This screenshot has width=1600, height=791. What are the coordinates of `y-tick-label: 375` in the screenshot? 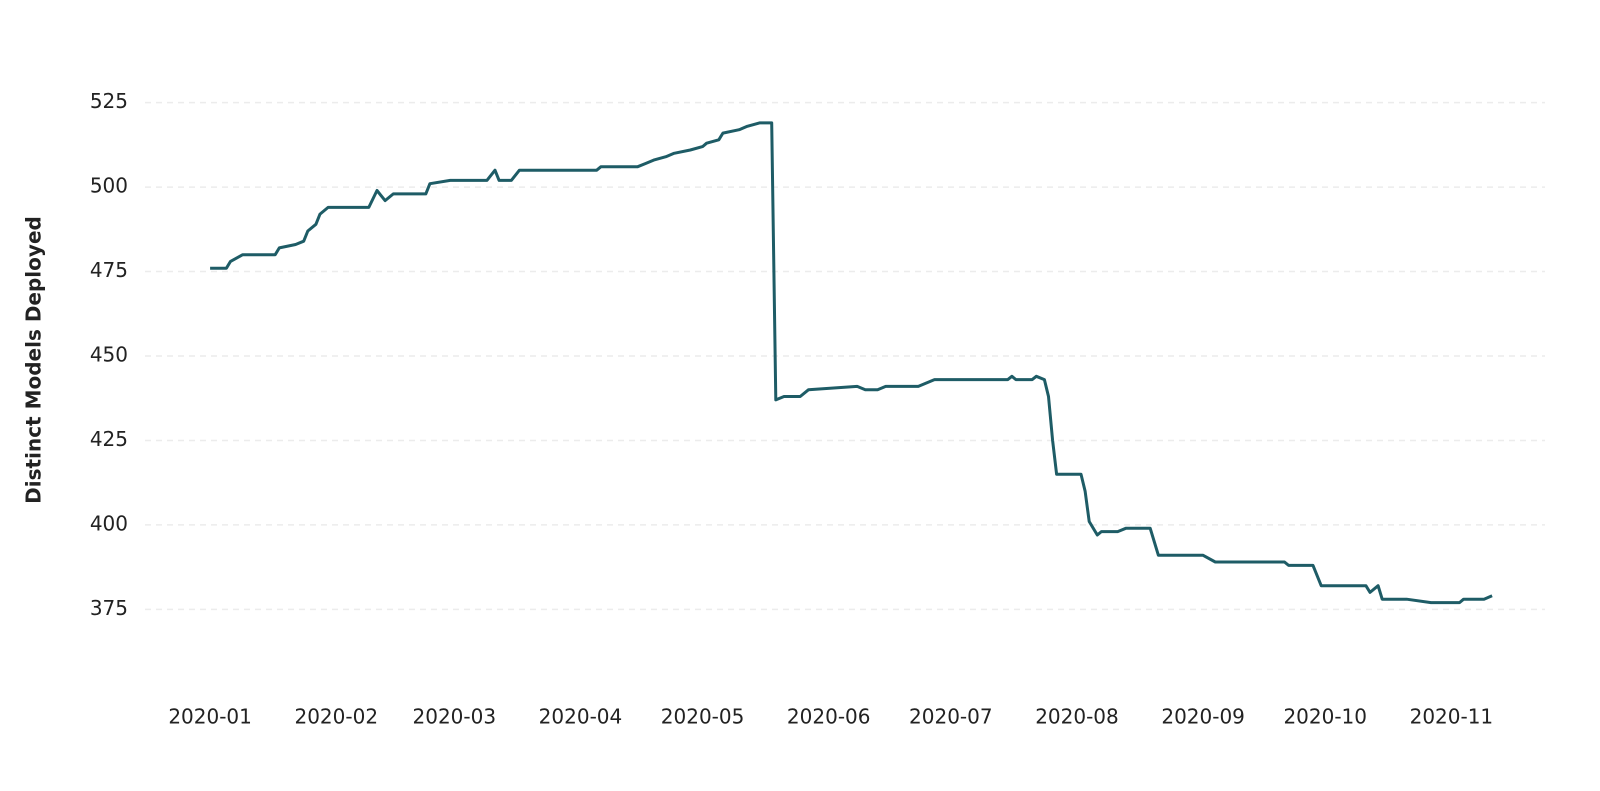 It's located at (109, 608).